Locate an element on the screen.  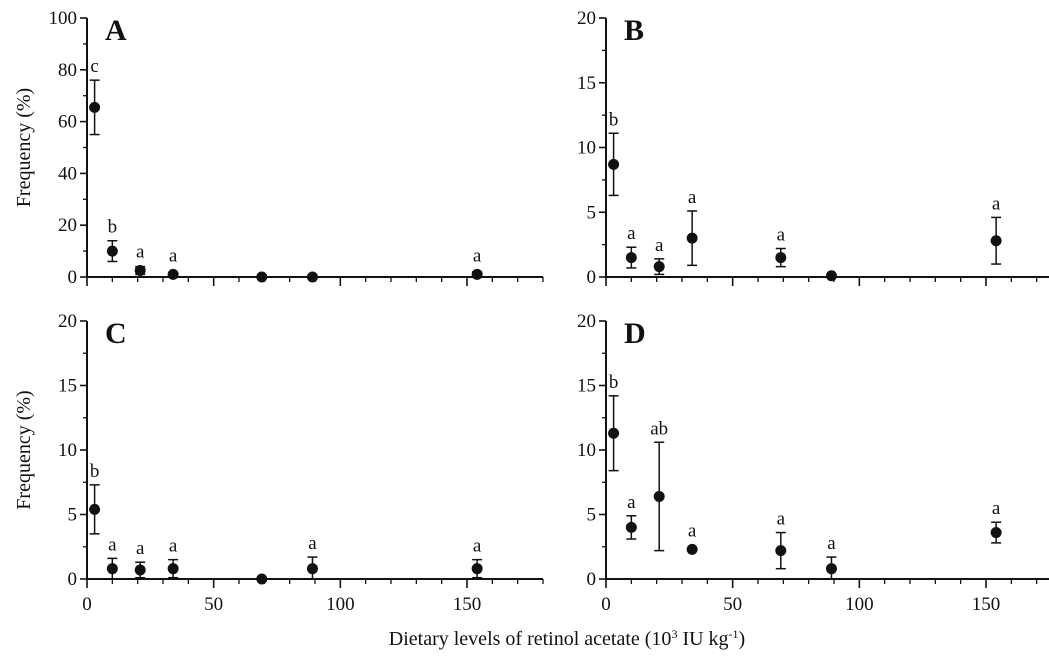
x-axis-label-sup2: -1 is located at coordinates (734, 634).